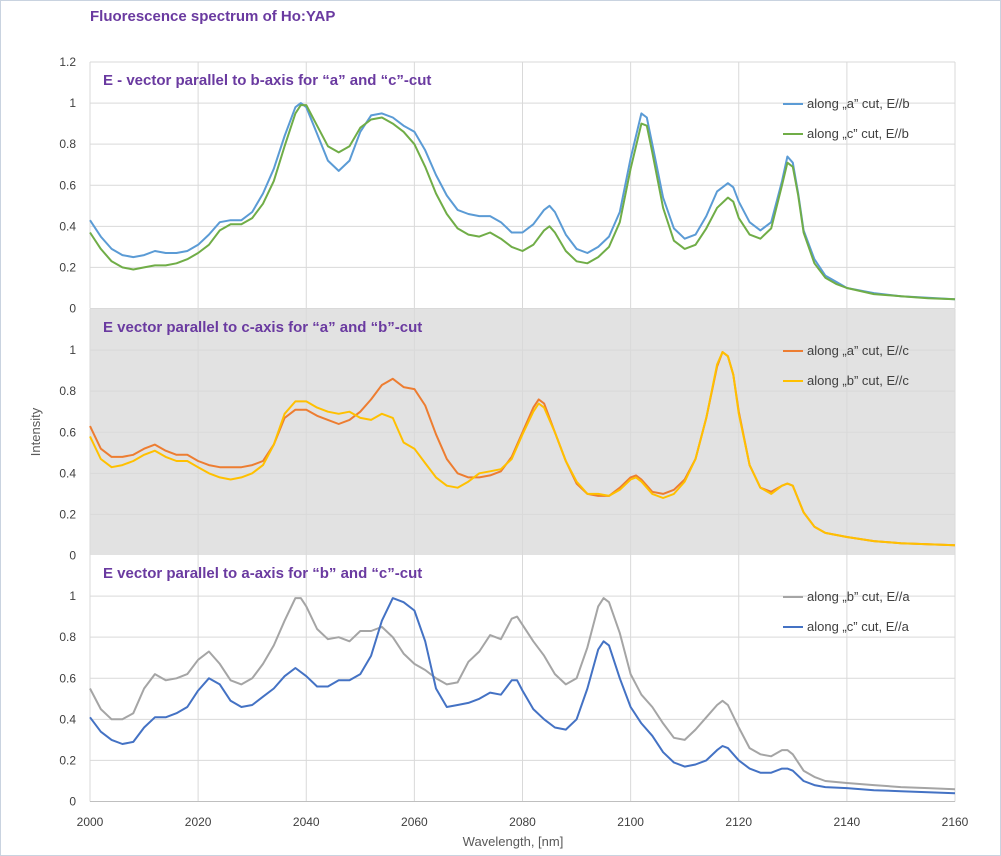 The image size is (1001, 856). I want to click on x-tick-label: 2100, so click(630, 822).